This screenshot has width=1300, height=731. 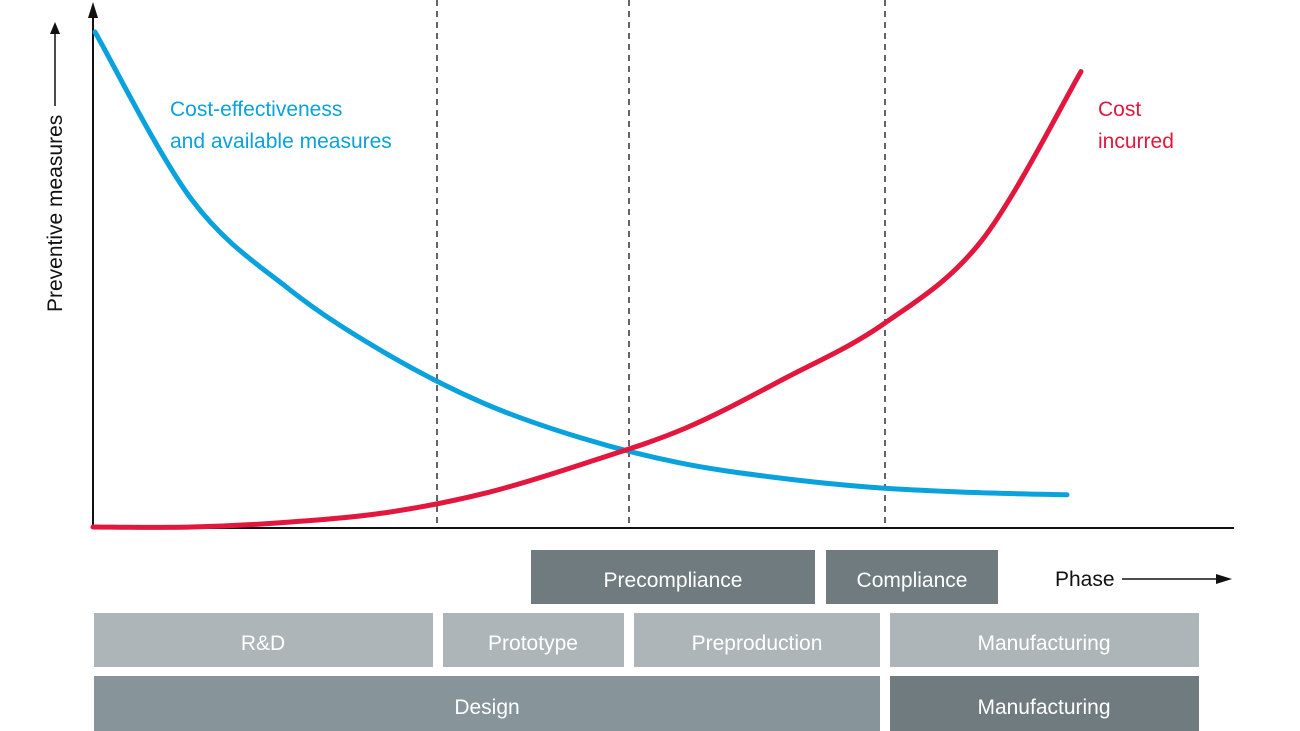 What do you see at coordinates (1136, 141) in the screenshot?
I see `series-label-cost-incurred-2: incurred` at bounding box center [1136, 141].